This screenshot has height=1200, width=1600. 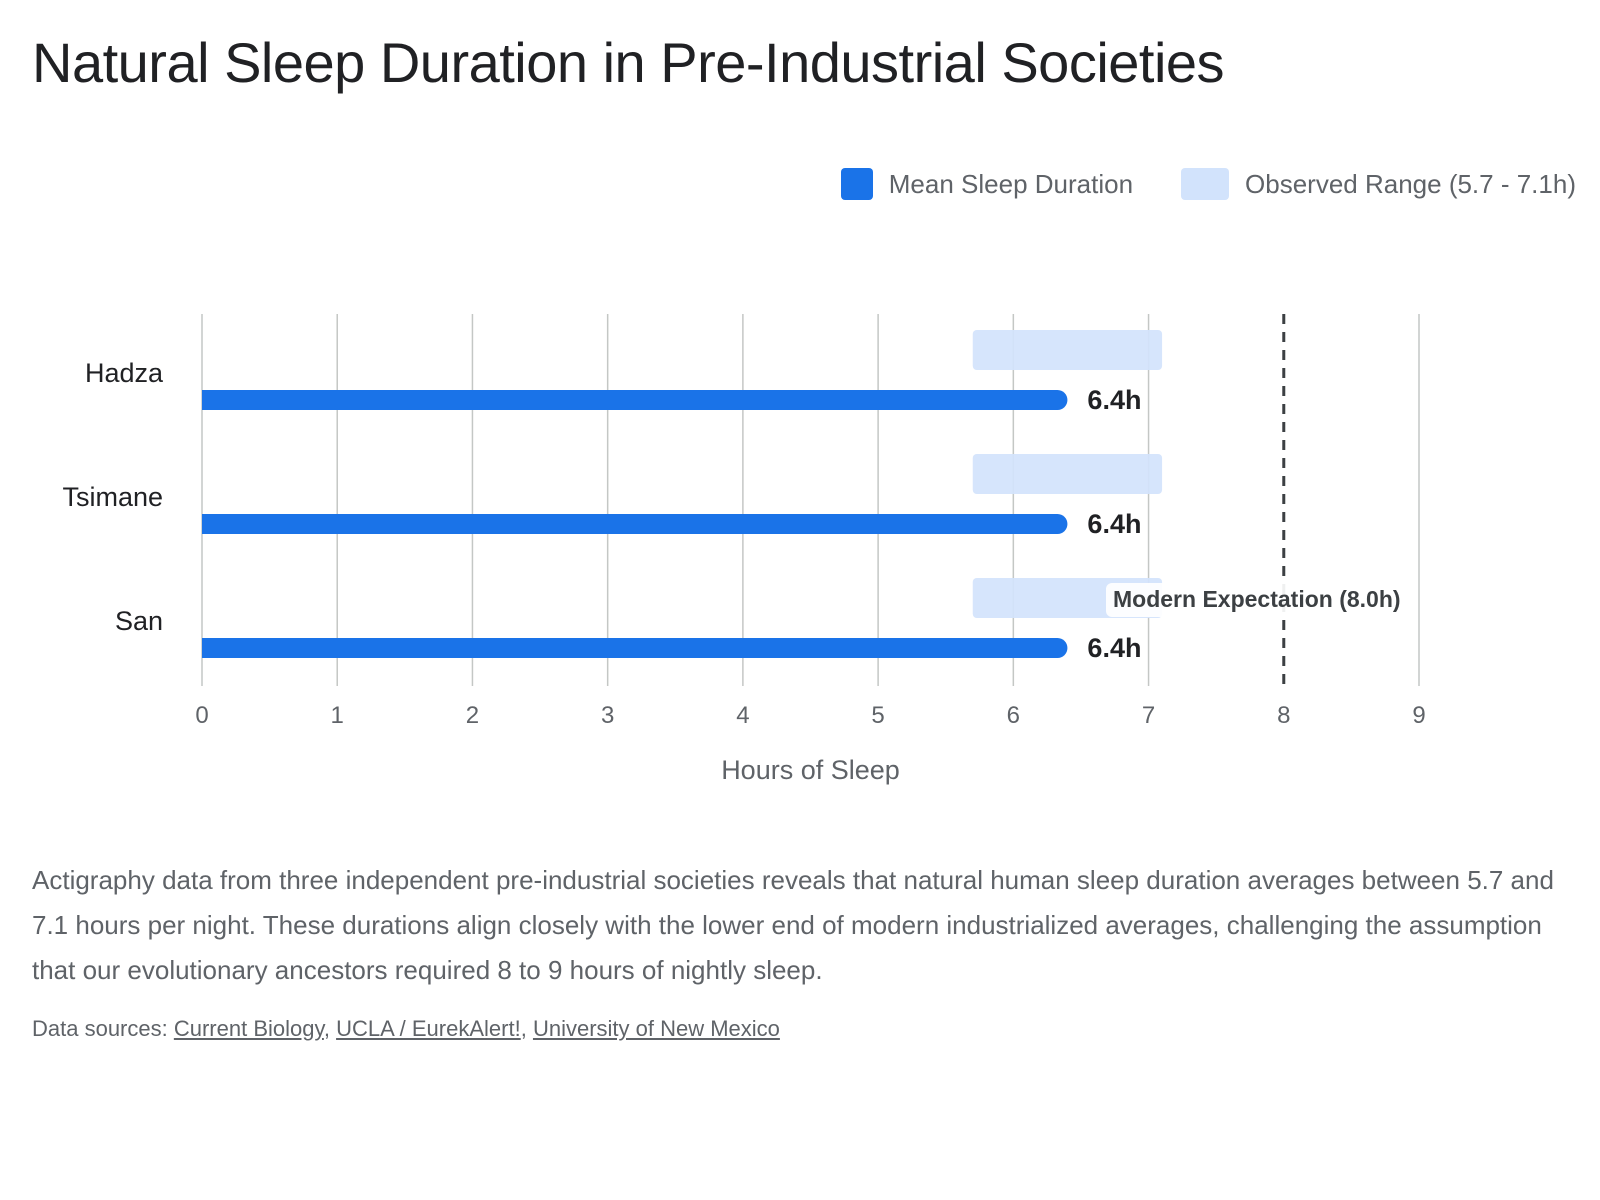 I want to click on x-tick-label: 7, so click(x=1148, y=715).